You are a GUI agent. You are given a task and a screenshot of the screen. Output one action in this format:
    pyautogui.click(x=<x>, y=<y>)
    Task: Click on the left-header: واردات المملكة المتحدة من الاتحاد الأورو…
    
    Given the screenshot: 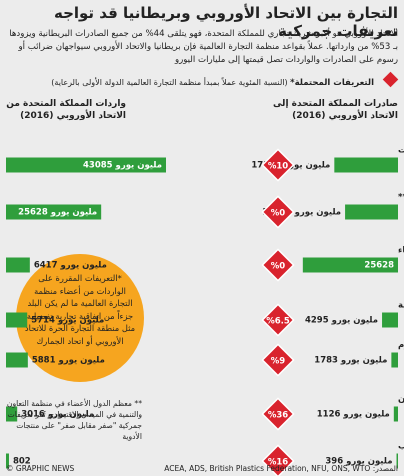 What is the action you would take?
    pyautogui.click(x=66, y=110)
    